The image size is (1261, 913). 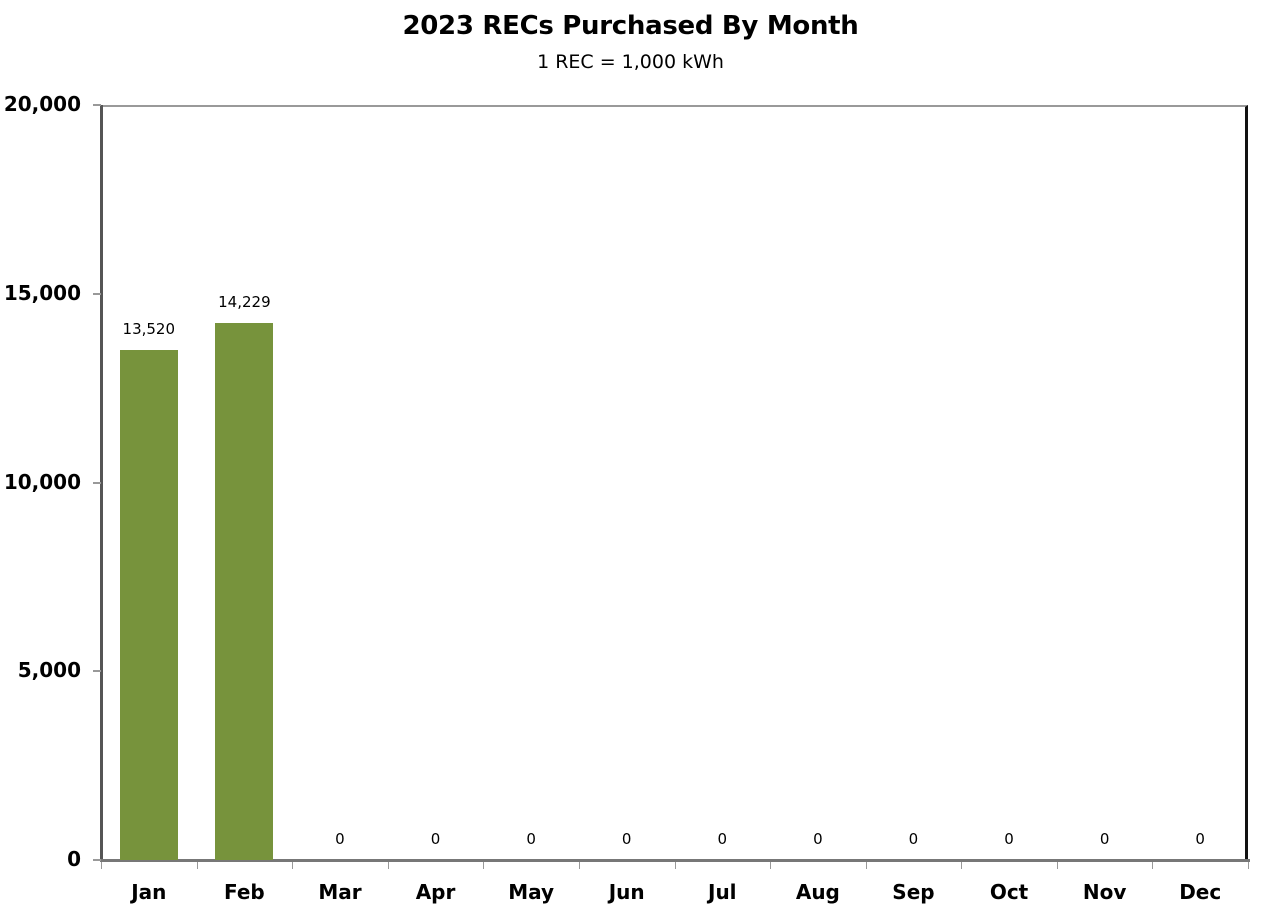 I want to click on x-tick-label: Jan, so click(x=149, y=892).